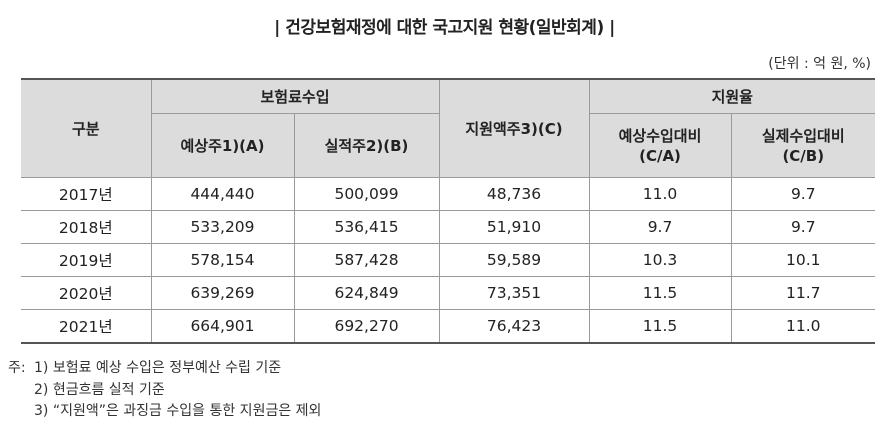 The height and width of the screenshot is (435, 889). I want to click on header-premium-group: 보험료수입, so click(295, 96).